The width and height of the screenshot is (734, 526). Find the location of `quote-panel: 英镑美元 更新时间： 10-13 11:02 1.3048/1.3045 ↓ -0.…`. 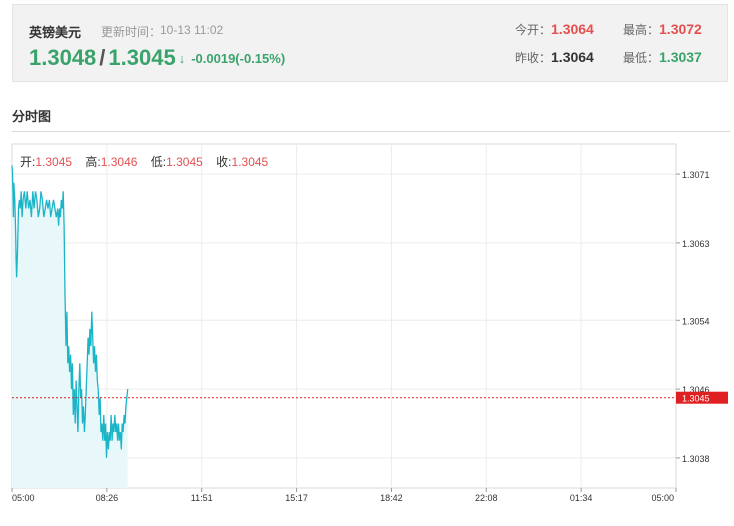

quote-panel: 英镑美元 更新时间： 10-13 11:02 1.3048/1.3045 ↓ -0.… is located at coordinates (370, 43).